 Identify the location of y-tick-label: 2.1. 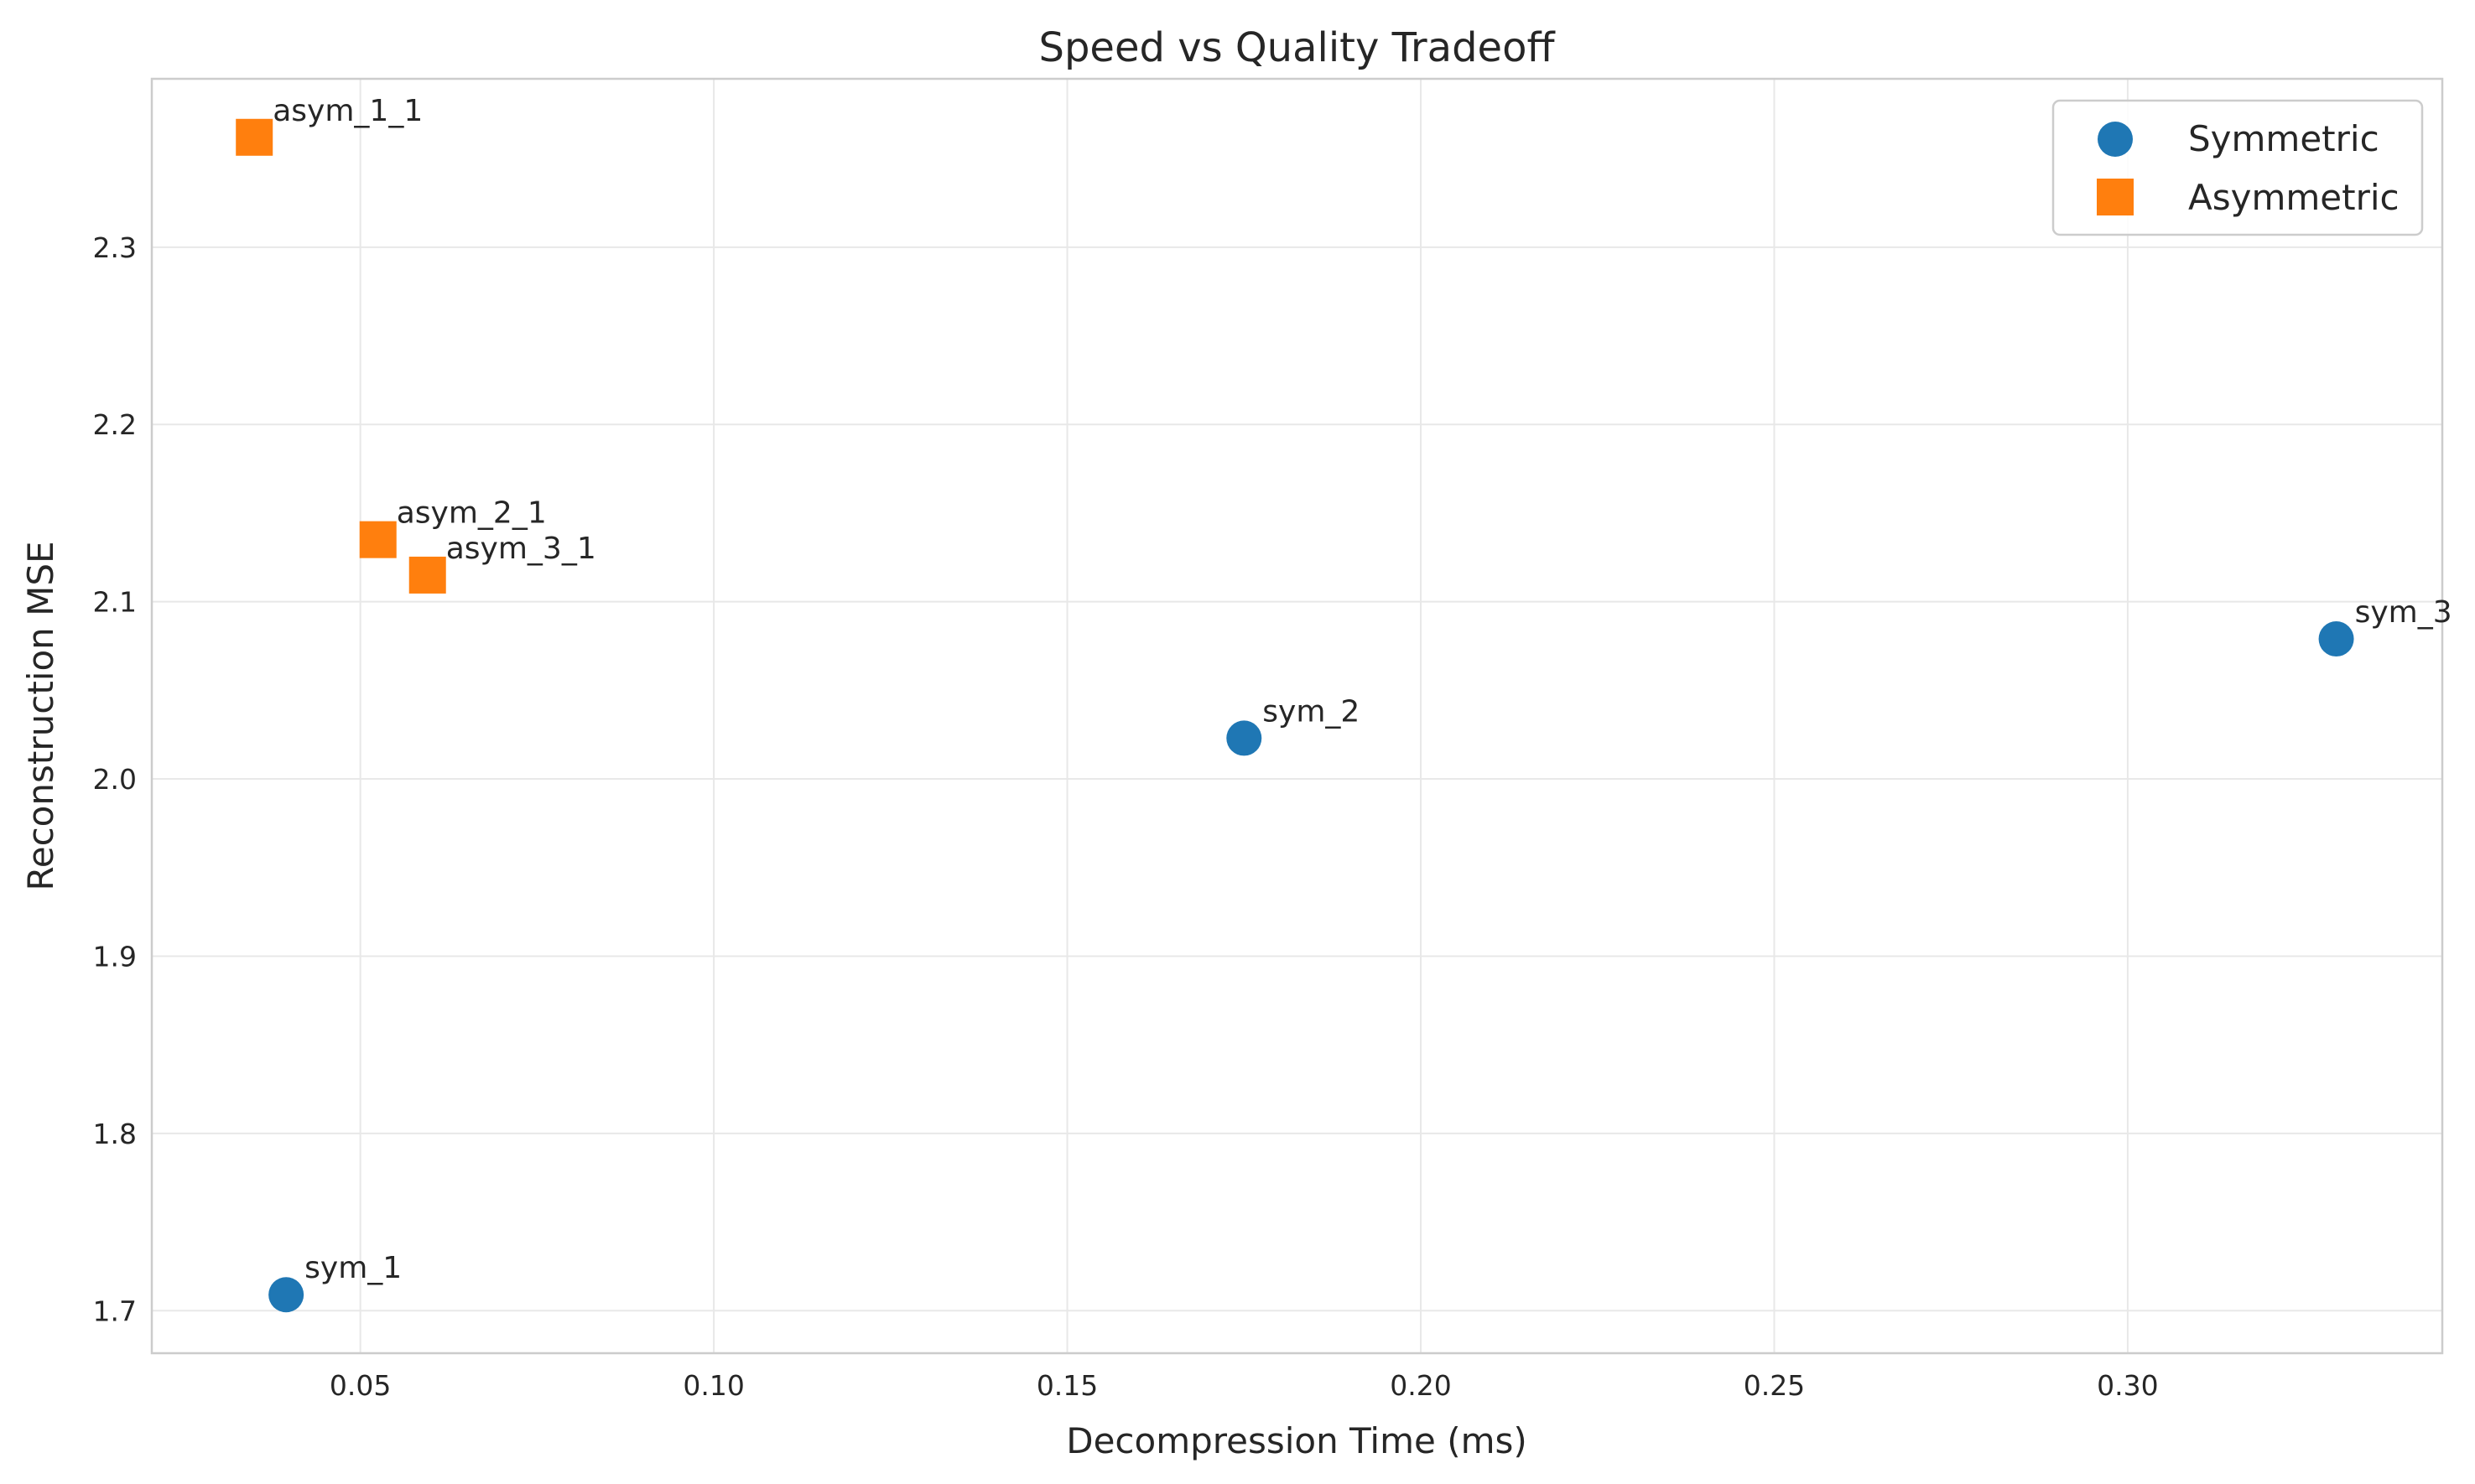
(115, 602).